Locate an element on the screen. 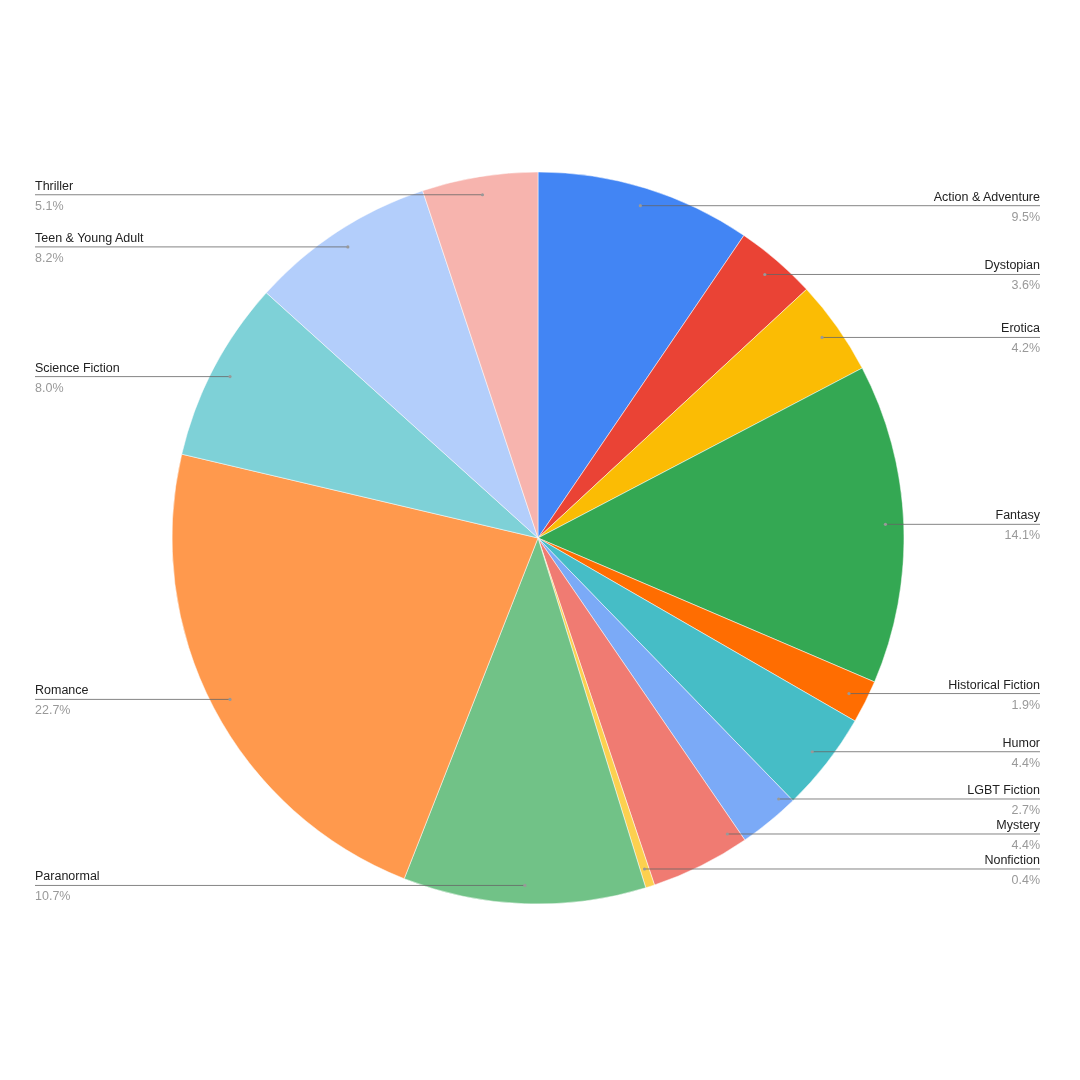 This screenshot has height=1080, width=1080. data-label: 22.7% is located at coordinates (53, 710).